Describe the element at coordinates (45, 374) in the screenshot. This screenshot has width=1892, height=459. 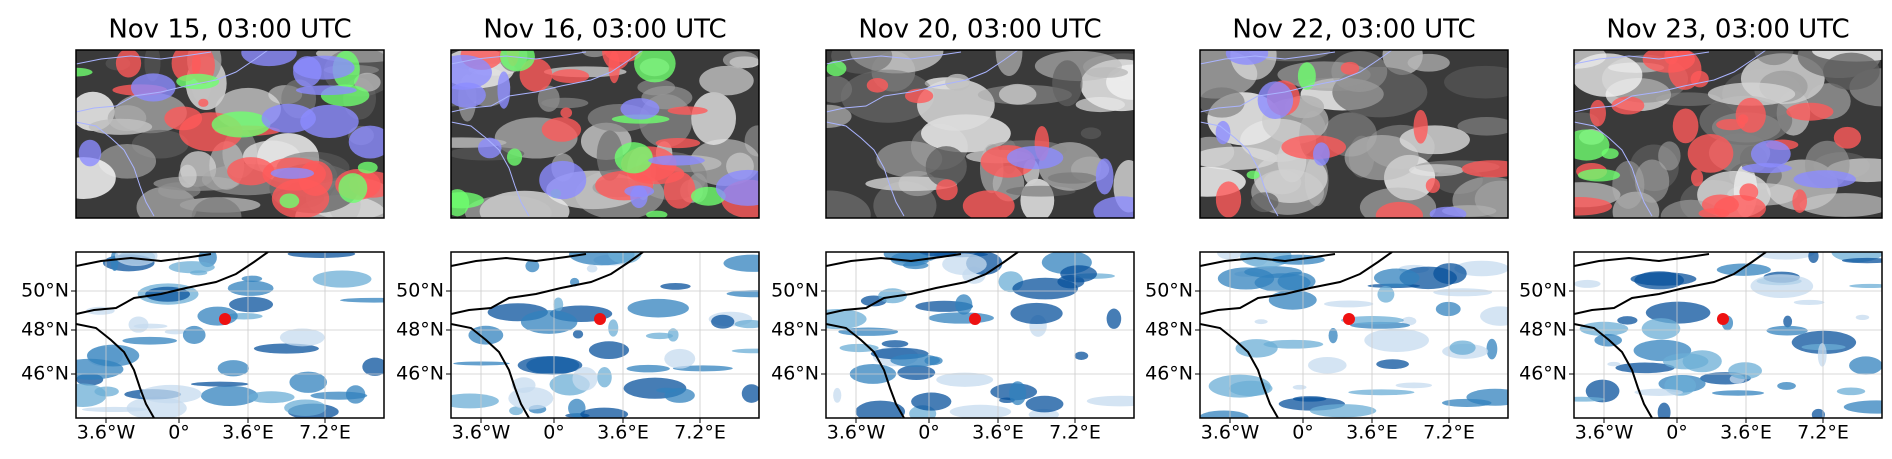
I see `lat-tick-label: 46°N` at that location.